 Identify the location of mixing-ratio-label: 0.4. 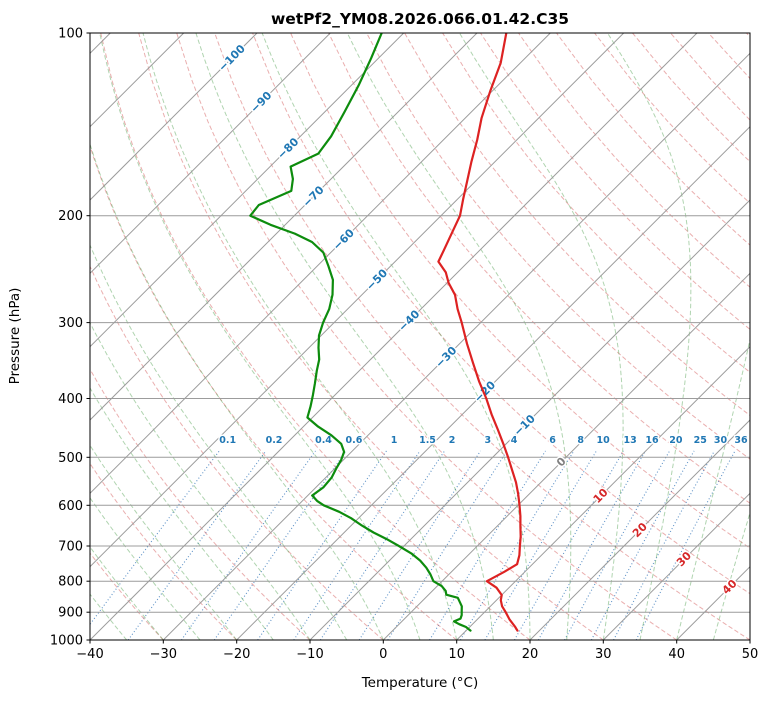
(323, 440).